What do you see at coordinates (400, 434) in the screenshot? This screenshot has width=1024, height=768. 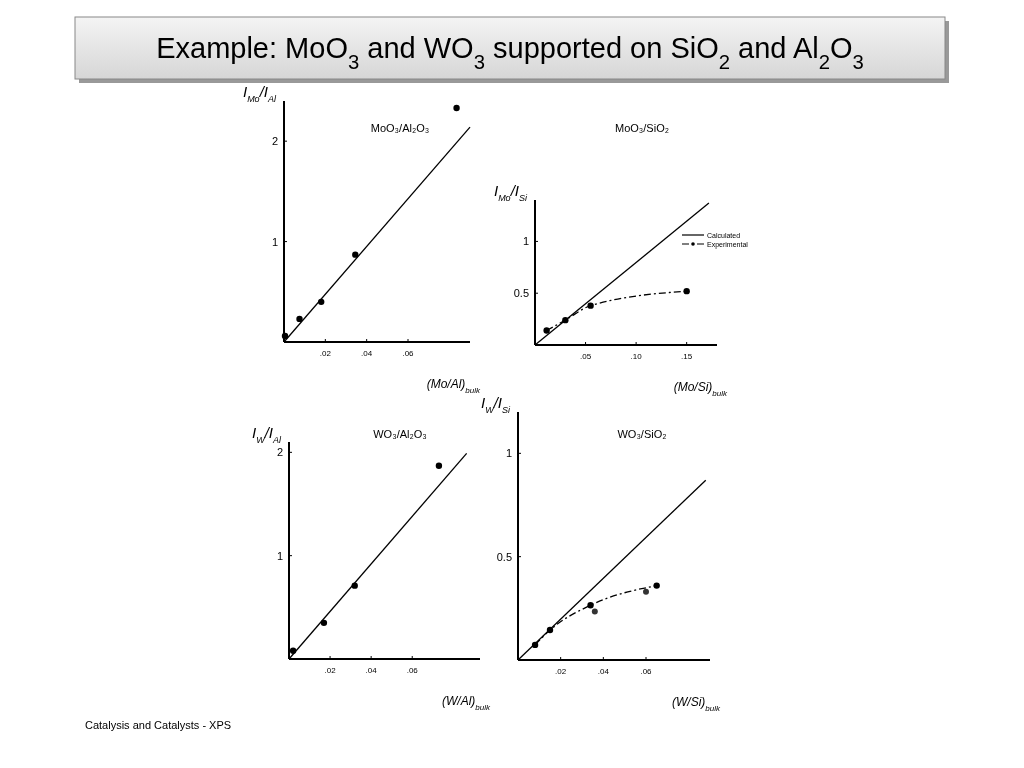 I see `chart-title: WO₃/Al₂O₃` at bounding box center [400, 434].